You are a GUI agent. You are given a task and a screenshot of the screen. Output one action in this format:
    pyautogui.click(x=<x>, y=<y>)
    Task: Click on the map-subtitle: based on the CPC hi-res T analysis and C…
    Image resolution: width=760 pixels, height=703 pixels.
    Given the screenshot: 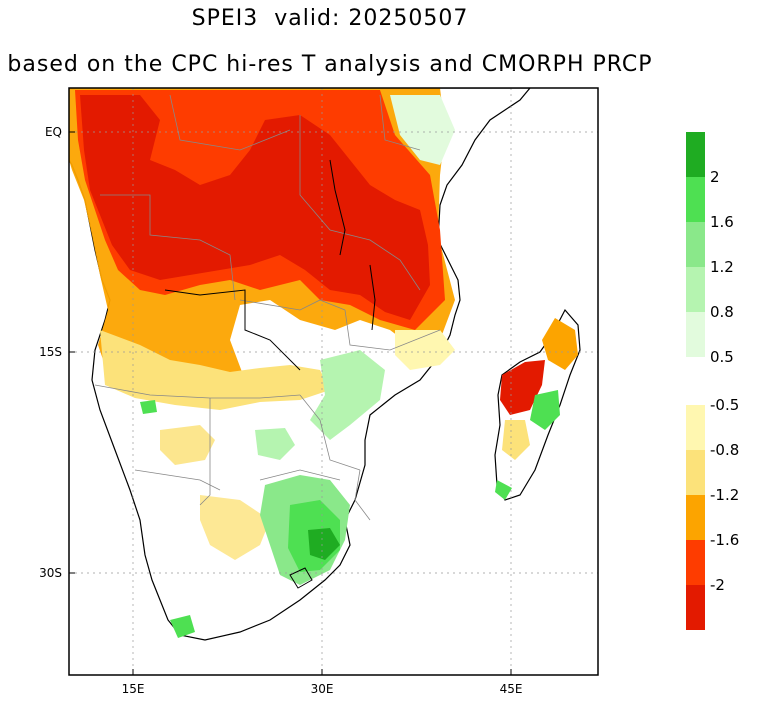 What is the action you would take?
    pyautogui.click(x=330, y=64)
    